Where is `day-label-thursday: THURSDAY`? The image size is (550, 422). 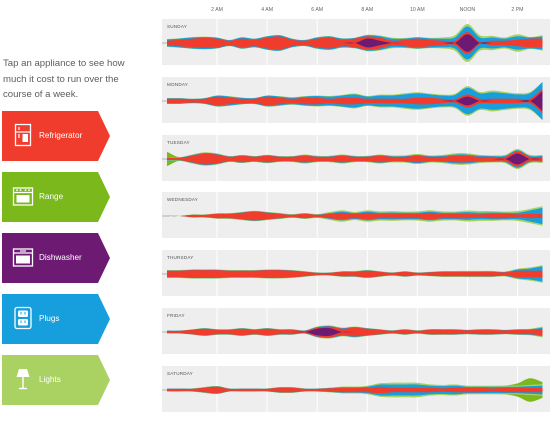
day-label-thursday: THURSDAY is located at coordinates (180, 258).